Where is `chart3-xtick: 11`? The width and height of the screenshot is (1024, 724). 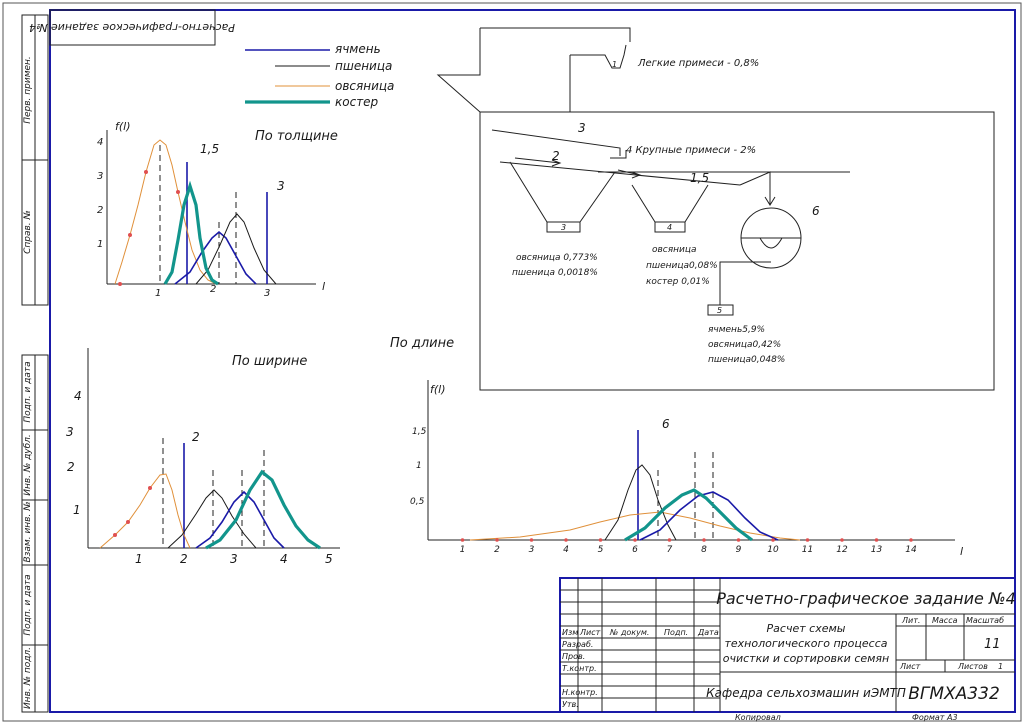
chart3-xtick: 11 is located at coordinates (807, 550).